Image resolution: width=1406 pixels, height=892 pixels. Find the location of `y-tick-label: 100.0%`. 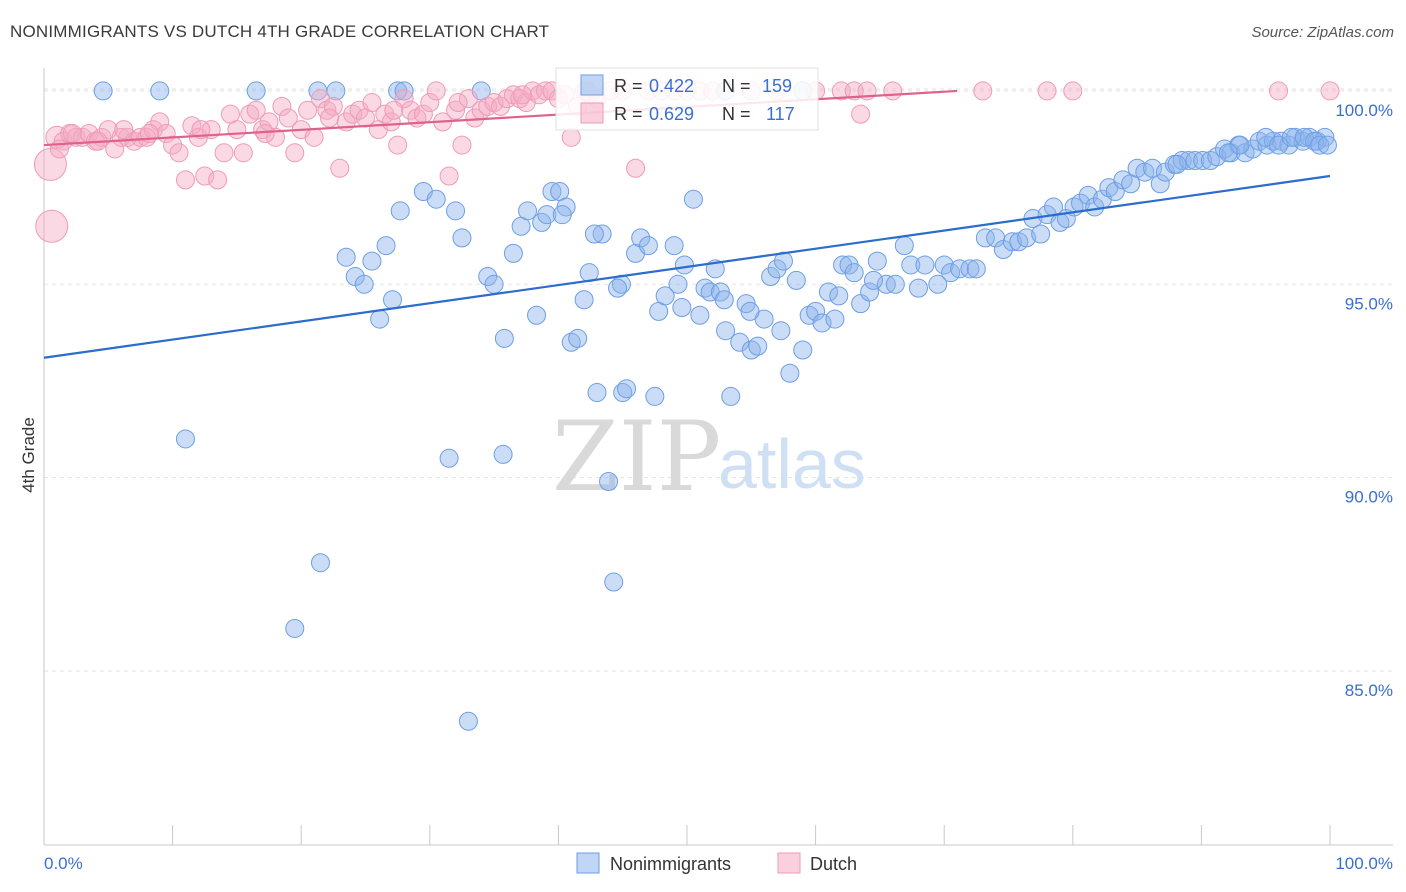

y-tick-label: 100.0% is located at coordinates (1364, 110).